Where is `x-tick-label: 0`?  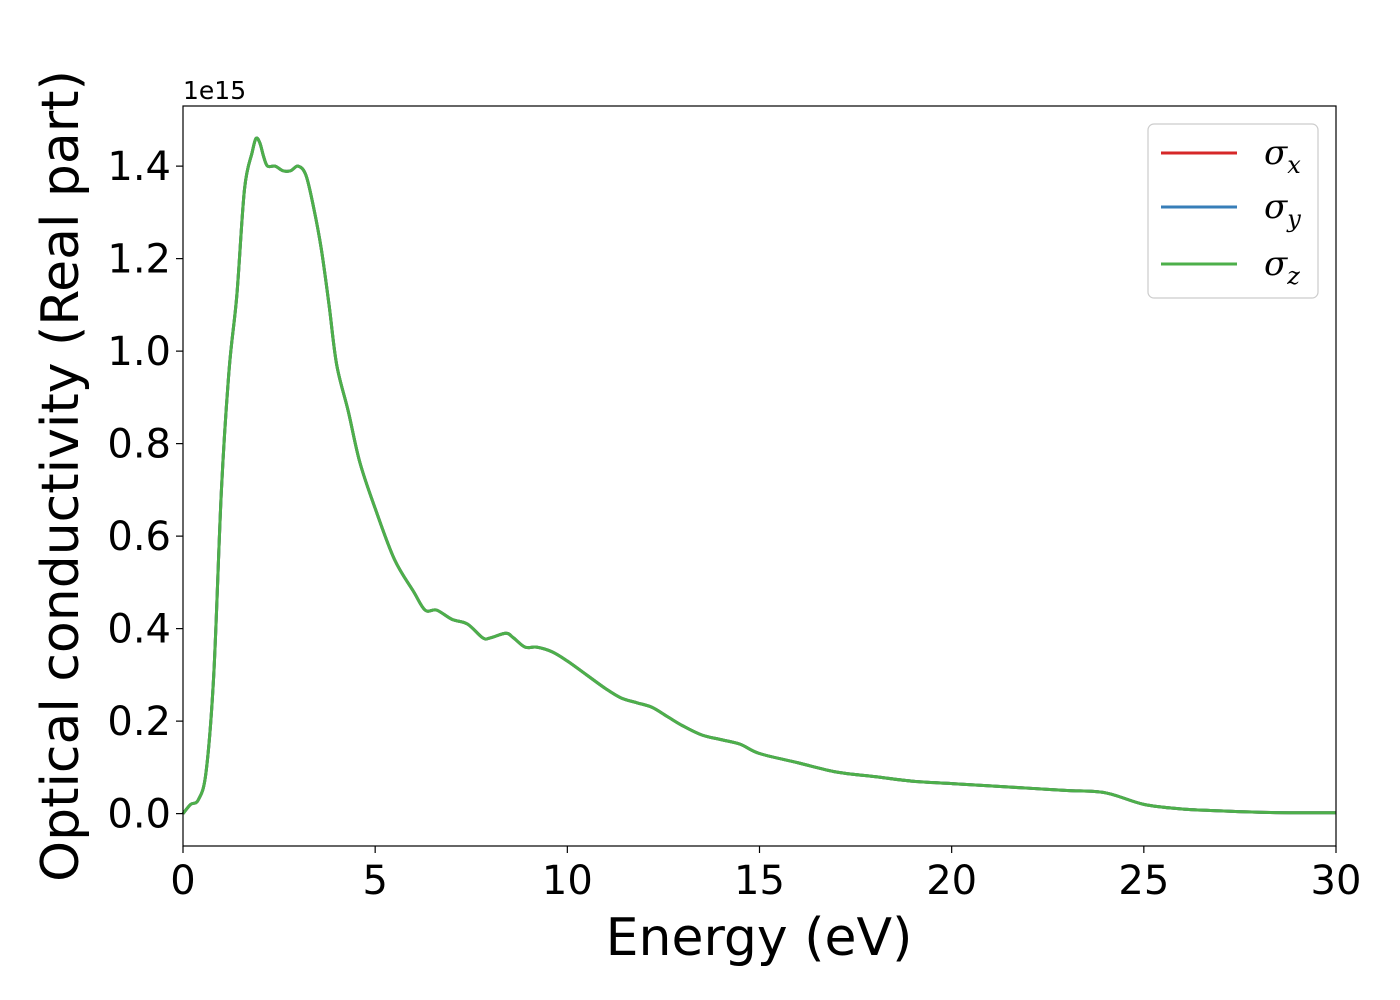
x-tick-label: 0 is located at coordinates (182, 881).